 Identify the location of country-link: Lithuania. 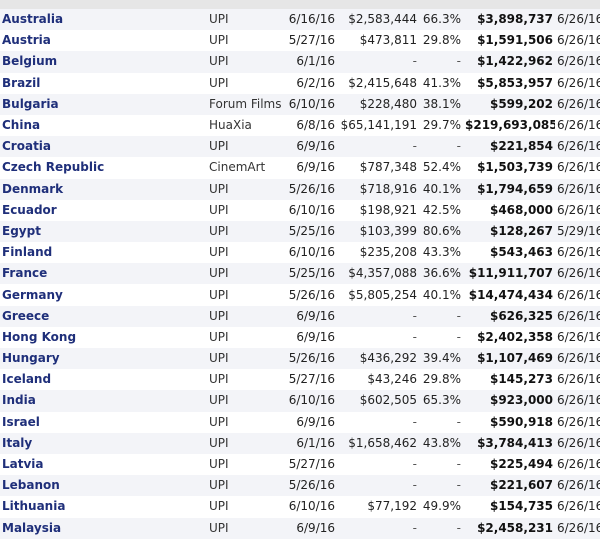
(34, 506).